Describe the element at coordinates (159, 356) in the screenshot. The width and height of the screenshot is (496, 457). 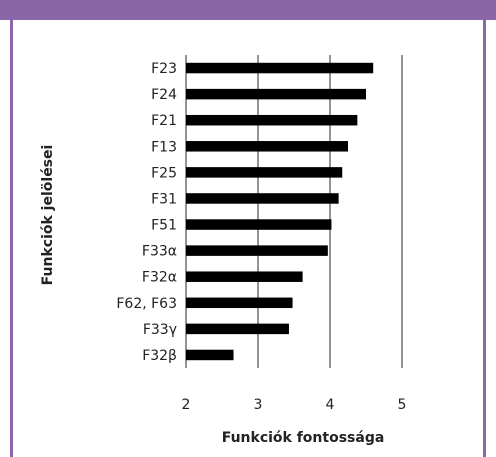
I see `category-label-11: F32β` at that location.